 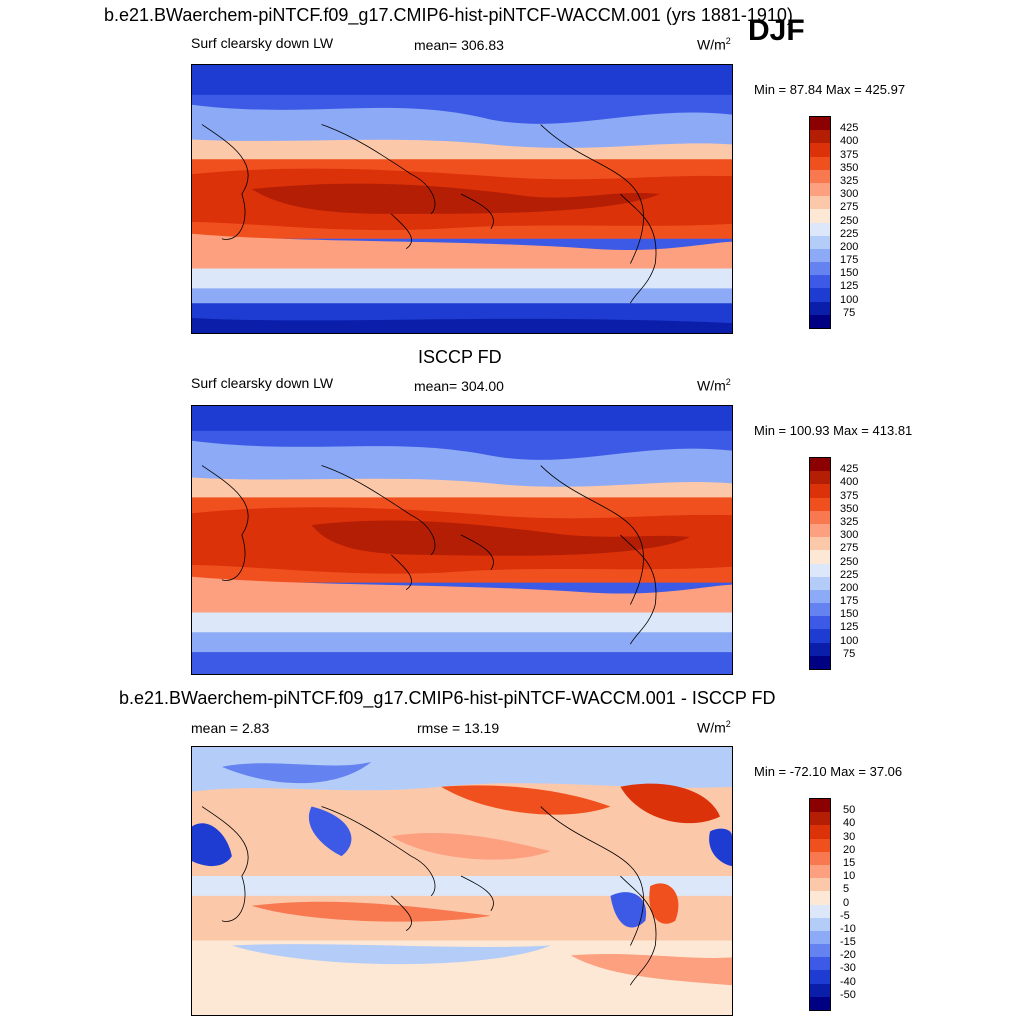 I want to click on colorbar-tick-label: 0, so click(x=846, y=902).